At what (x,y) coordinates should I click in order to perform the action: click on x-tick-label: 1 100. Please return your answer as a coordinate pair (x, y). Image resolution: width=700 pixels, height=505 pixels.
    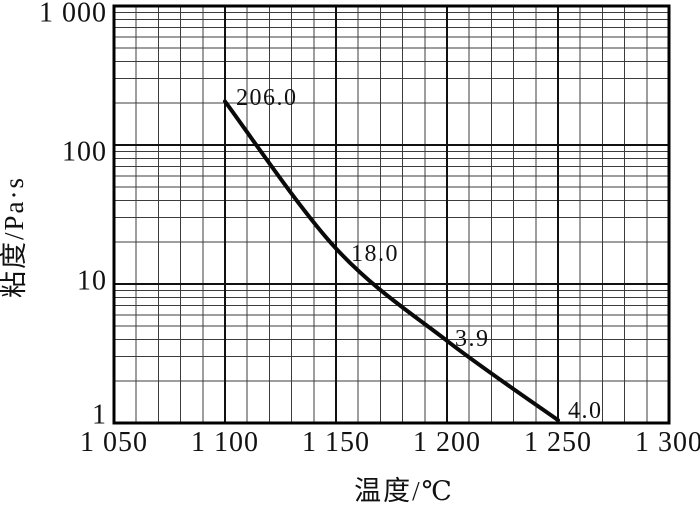
    Looking at the image, I should click on (225, 442).